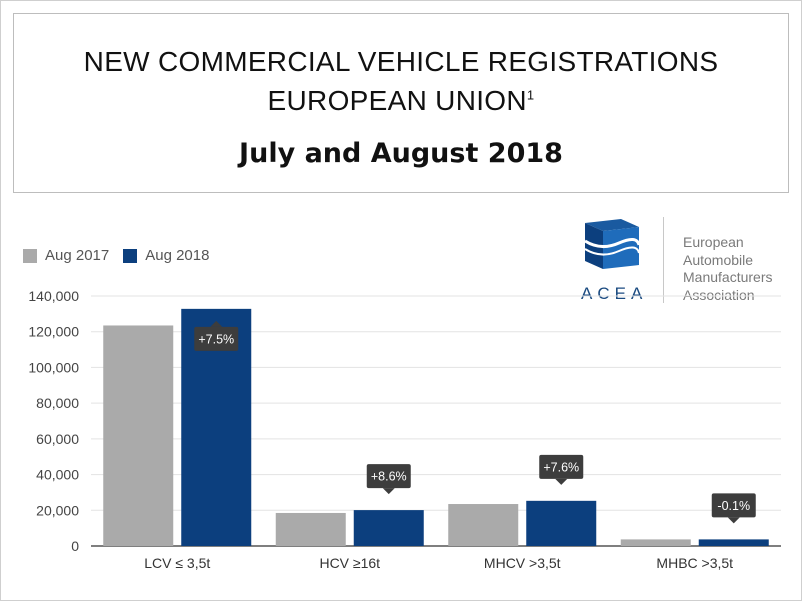 This screenshot has width=802, height=601. I want to click on logo-name-line: Automobile, so click(718, 259).